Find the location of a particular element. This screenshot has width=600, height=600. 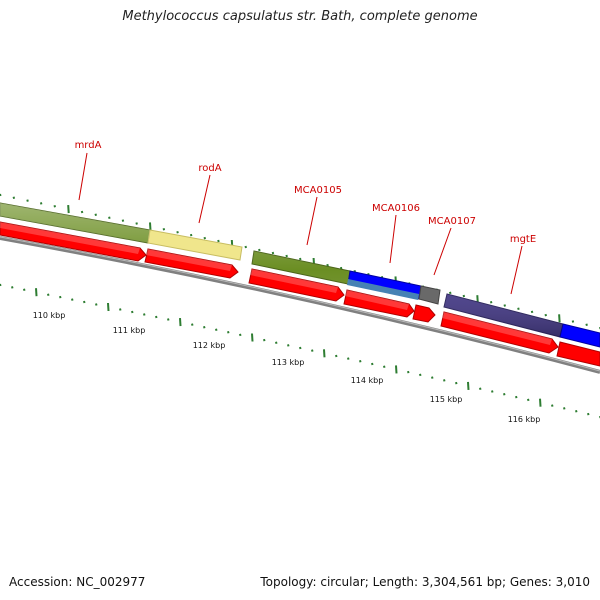

leader-line-MCA0105 is located at coordinates (312, 221).